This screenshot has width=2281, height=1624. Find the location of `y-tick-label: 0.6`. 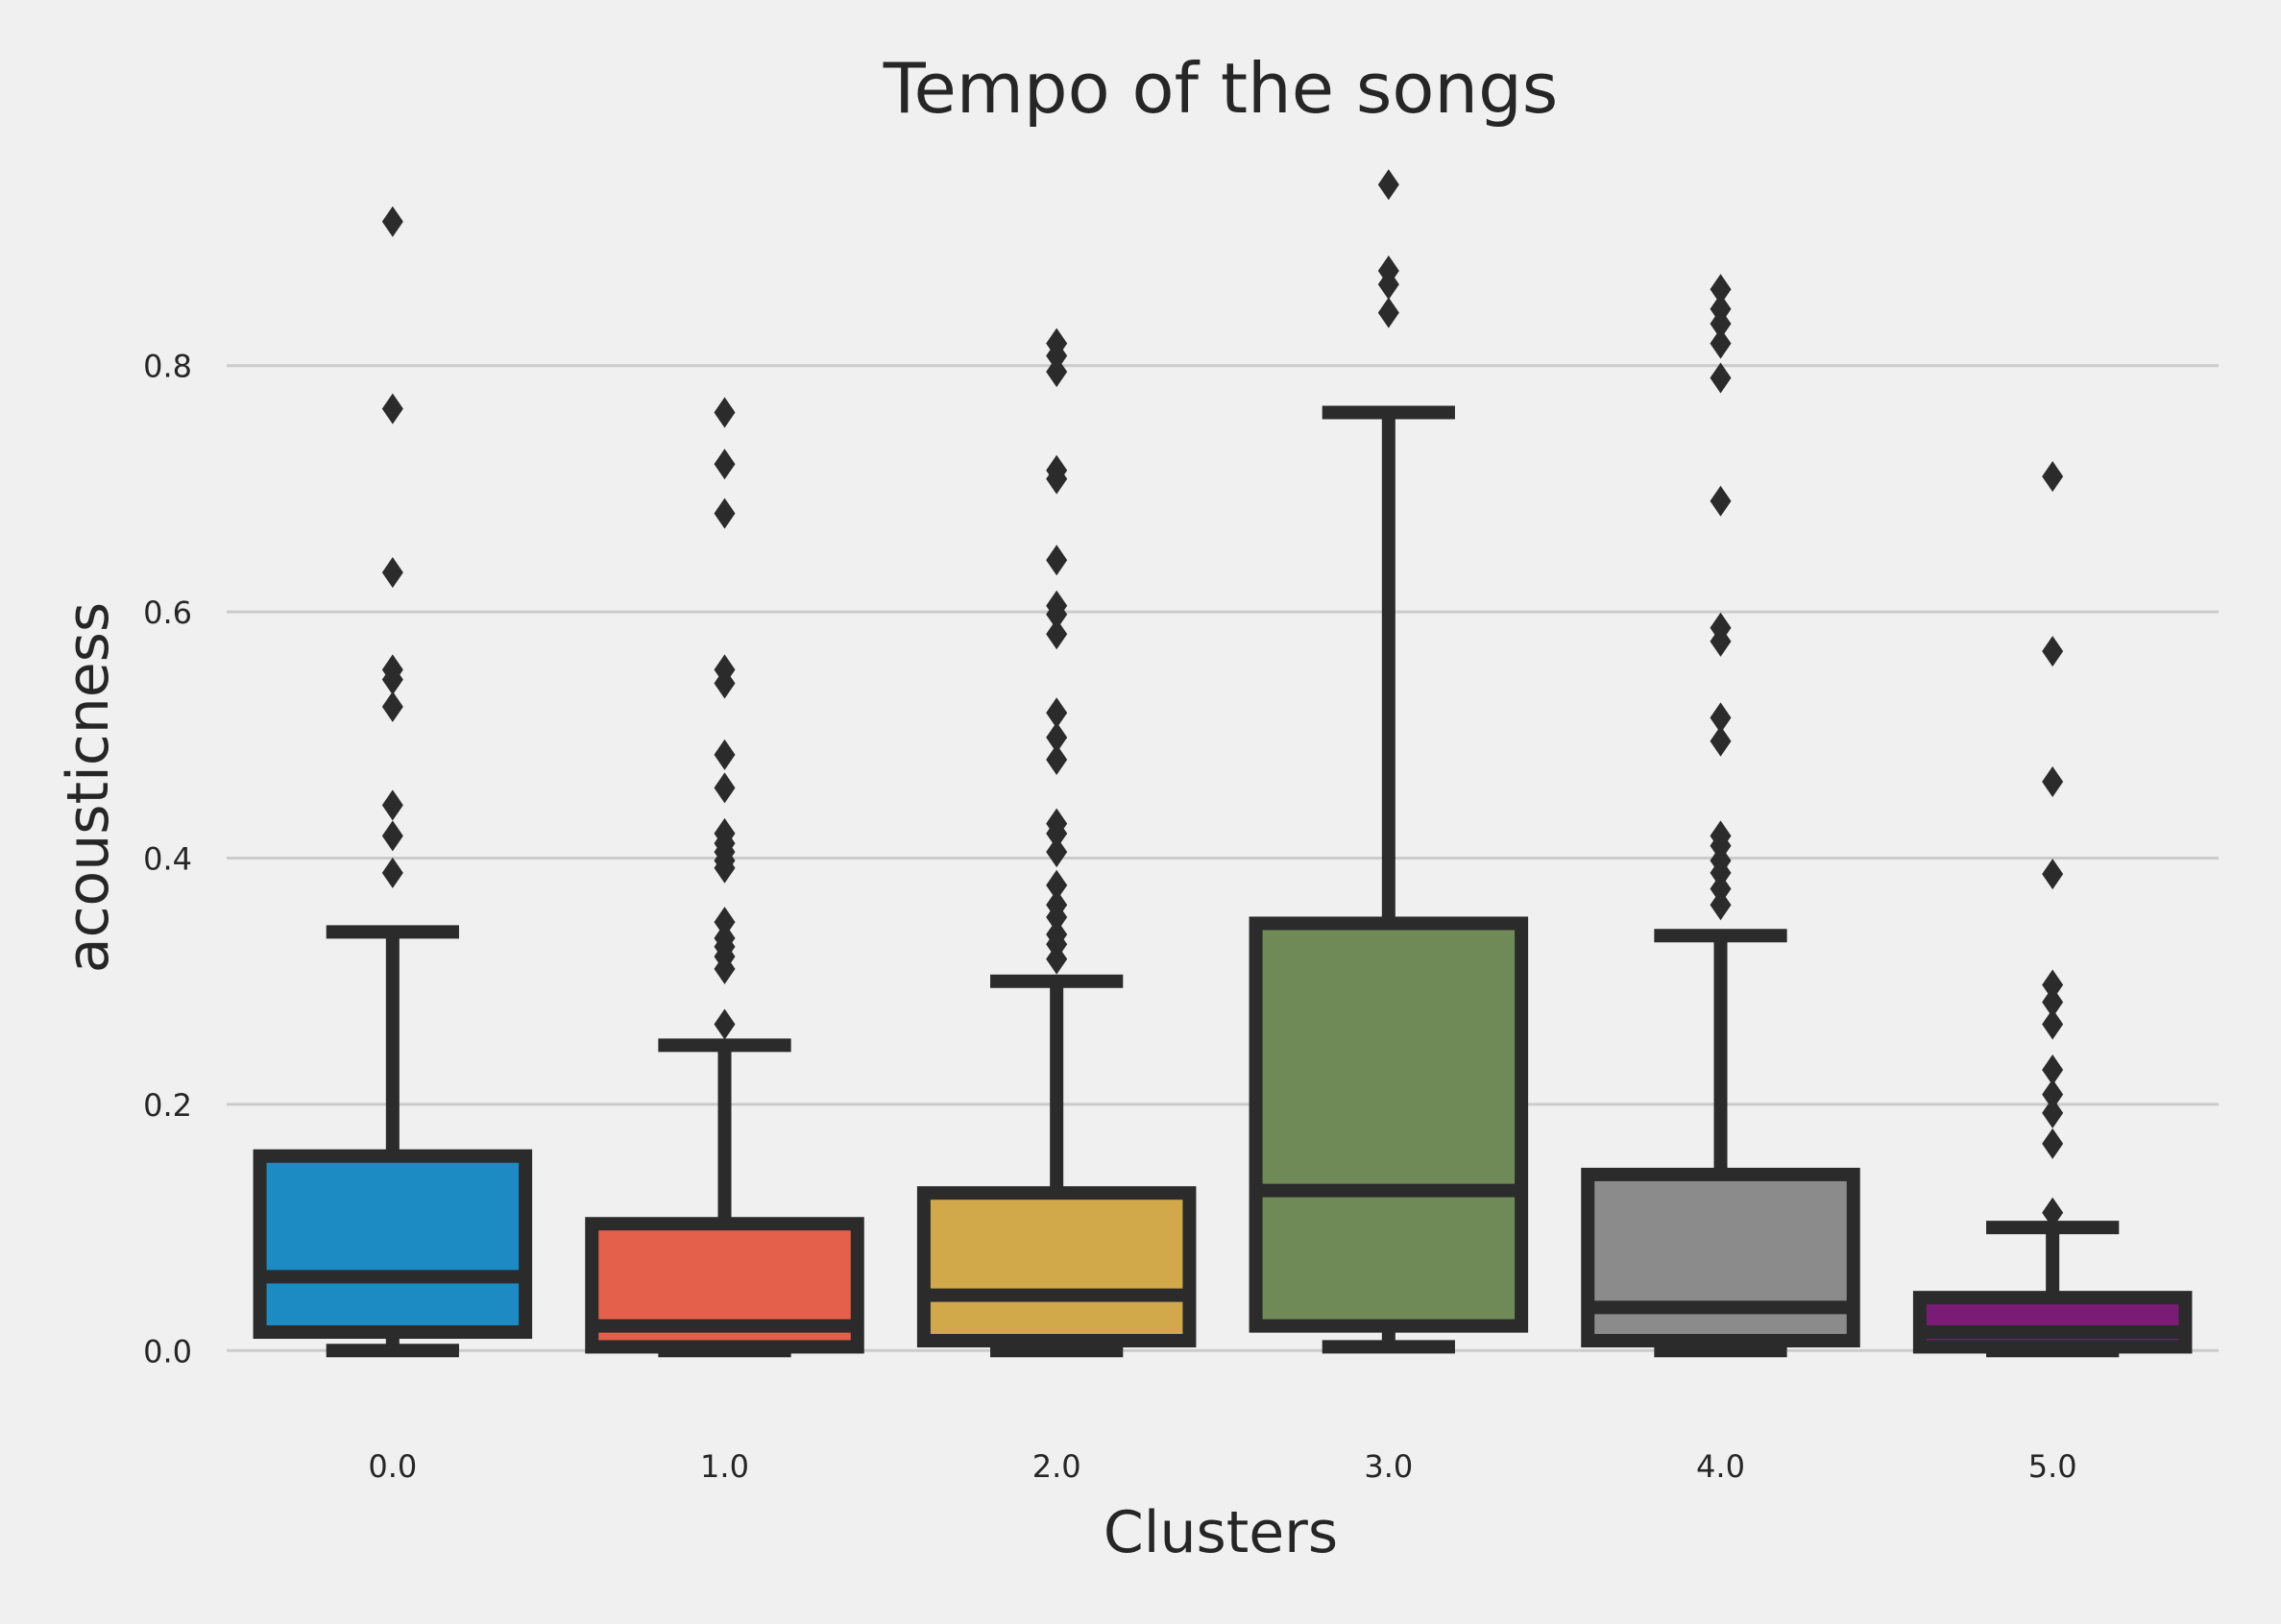

y-tick-label: 0.6 is located at coordinates (167, 612).